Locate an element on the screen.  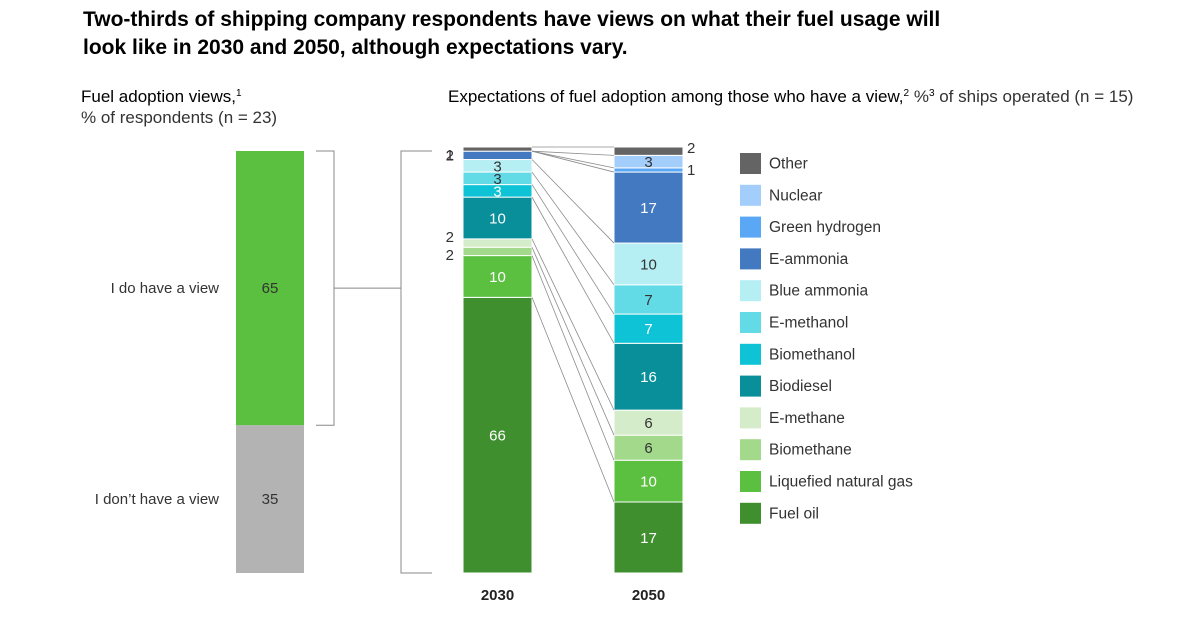
bar-segment-2050-blue-ammonia is located at coordinates (648, 264).